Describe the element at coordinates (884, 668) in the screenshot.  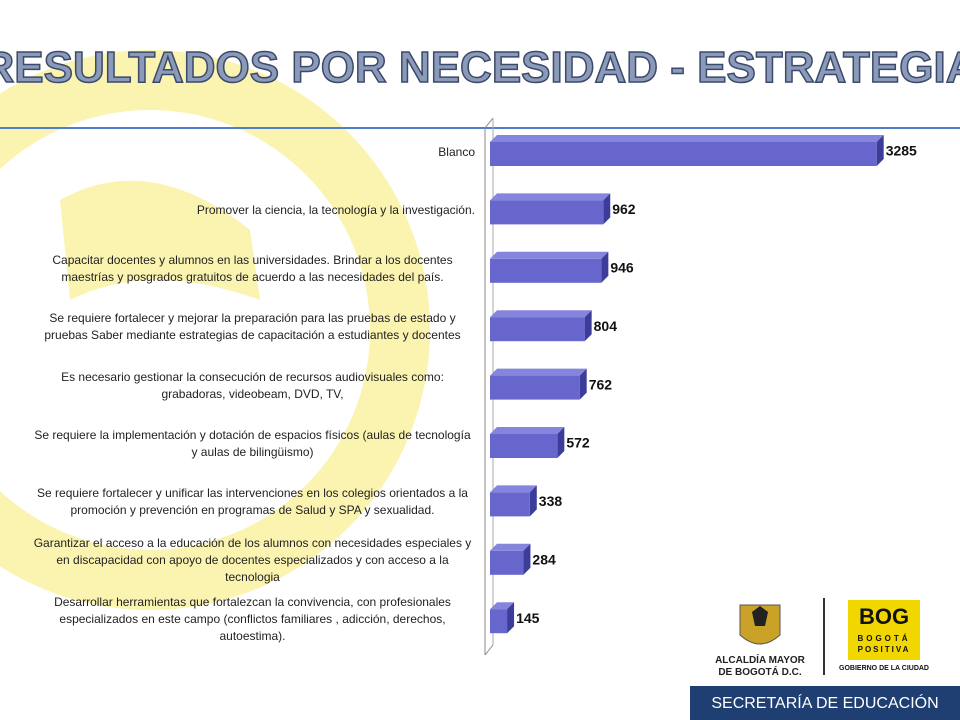
I see `logo-text: GOBIERNO DE LA CIUDAD` at that location.